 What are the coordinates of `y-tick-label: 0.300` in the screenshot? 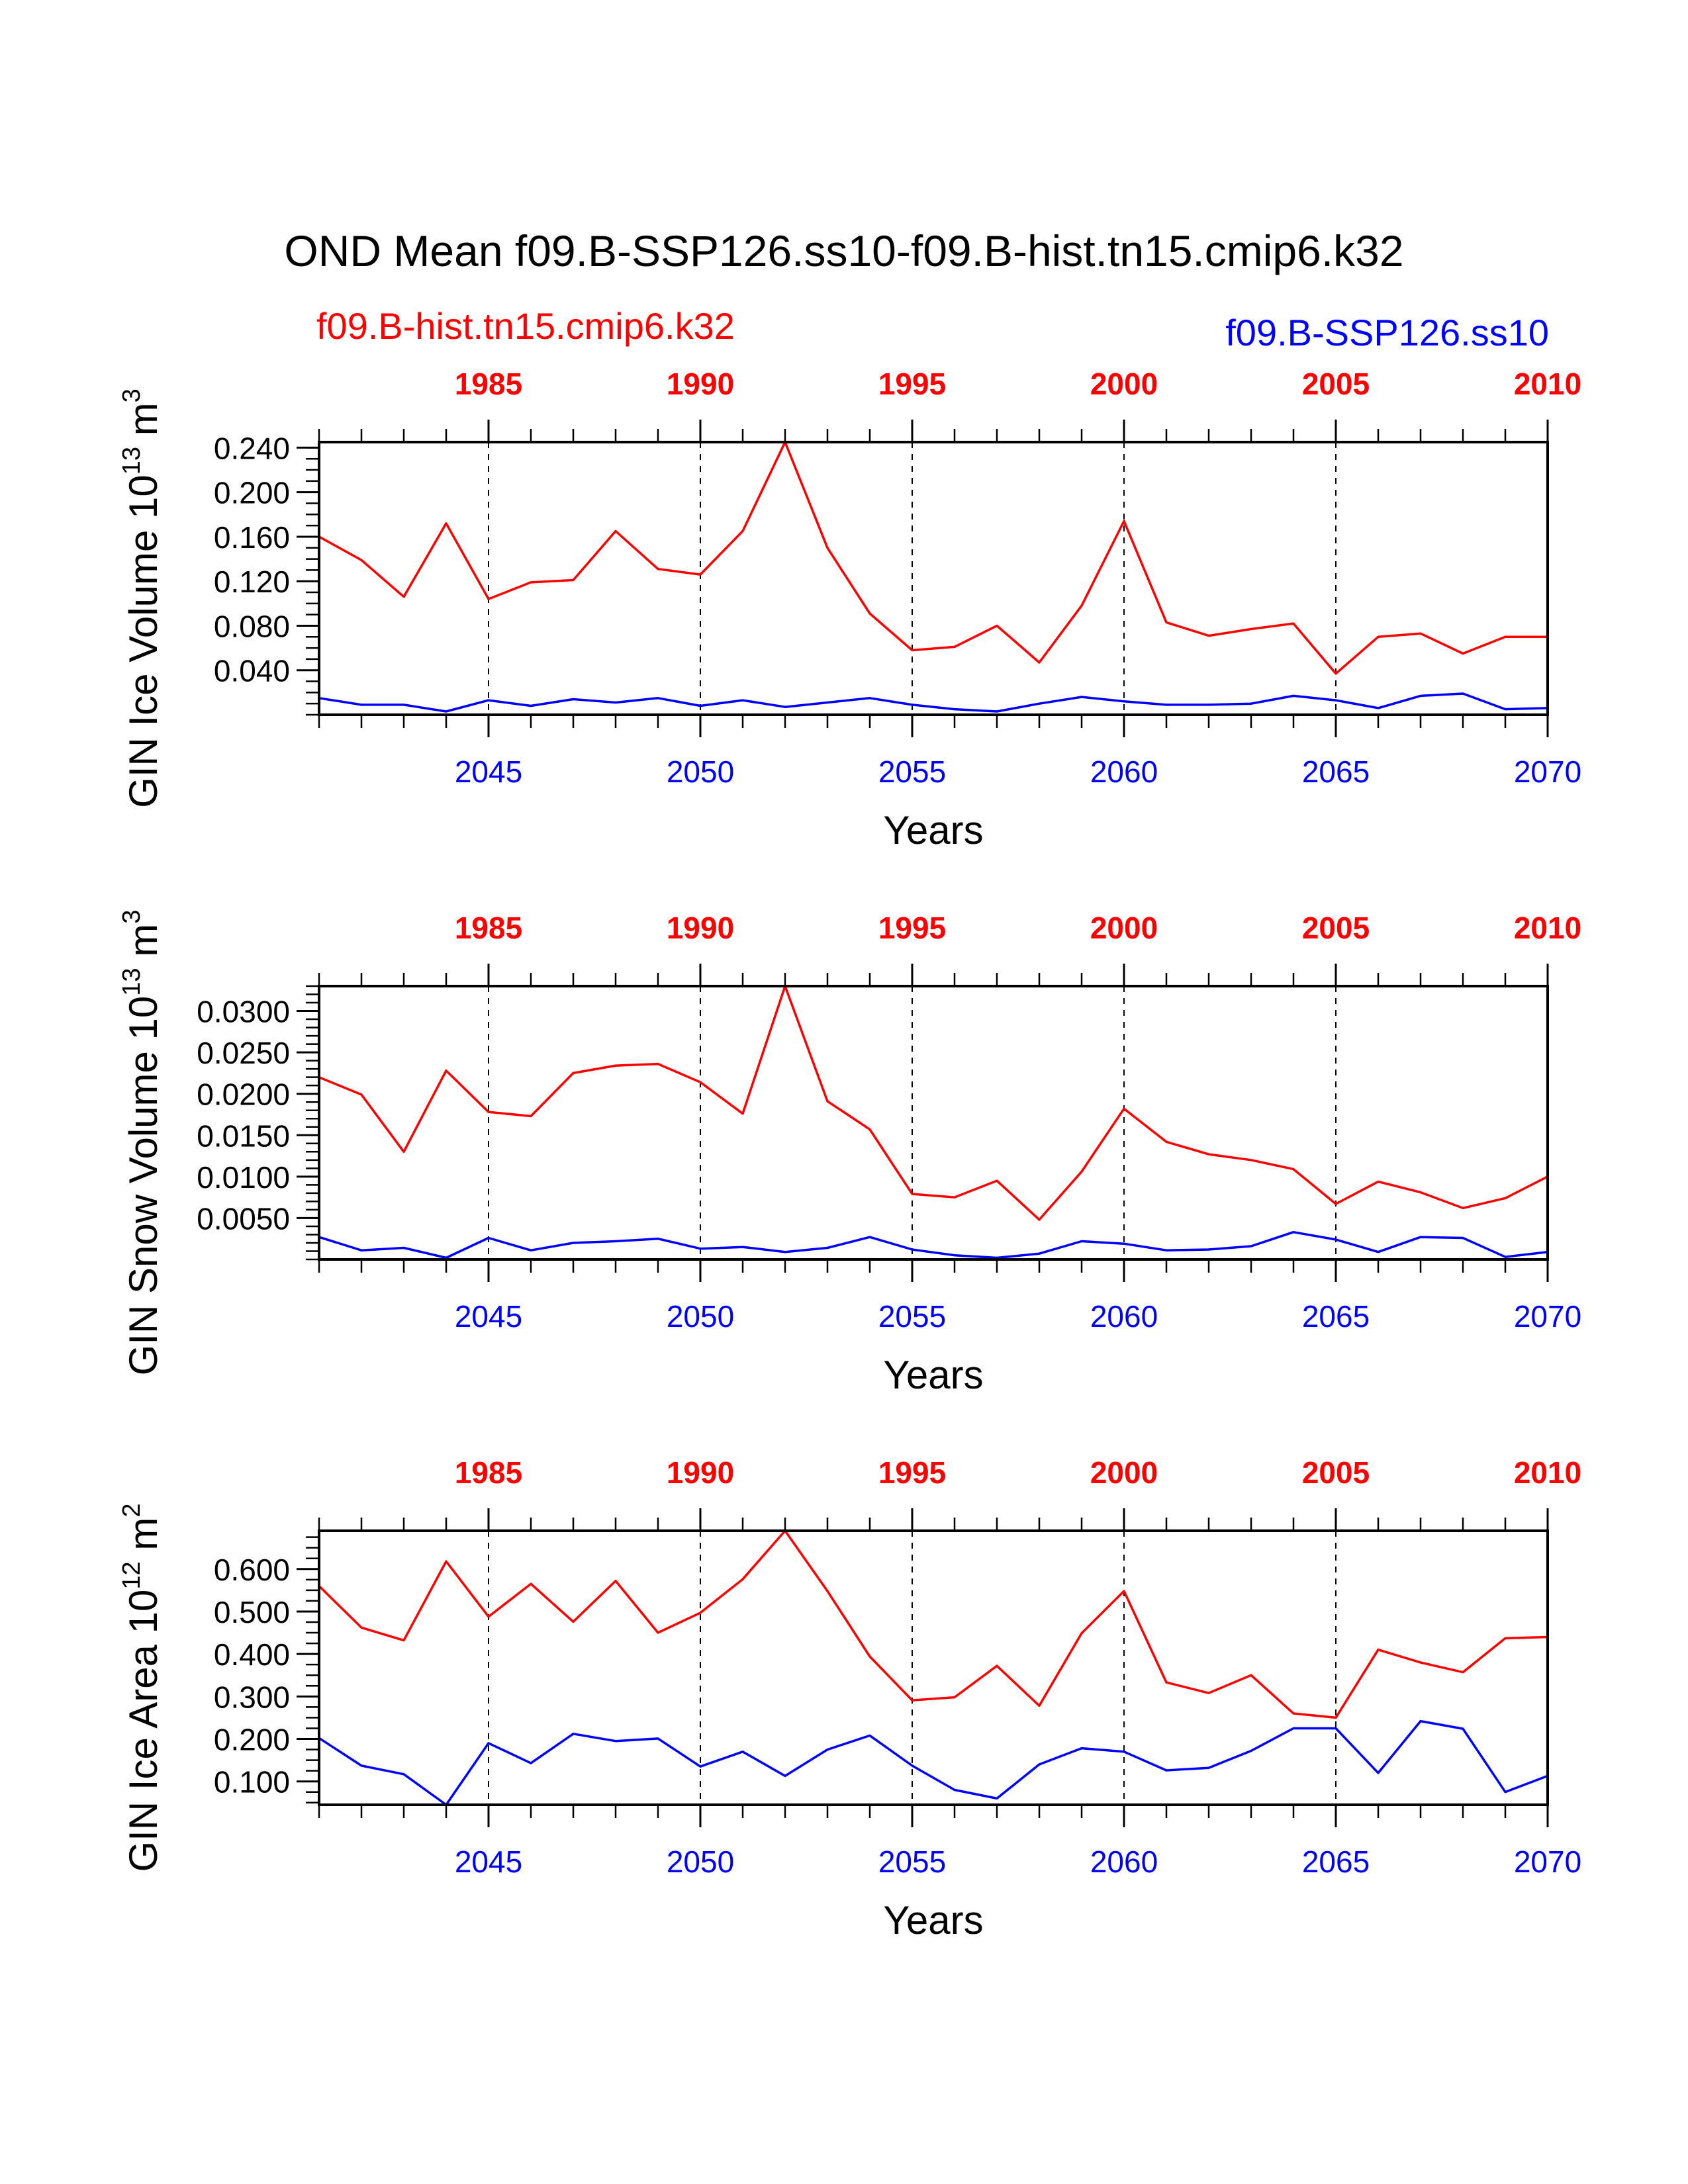 It's located at (252, 1697).